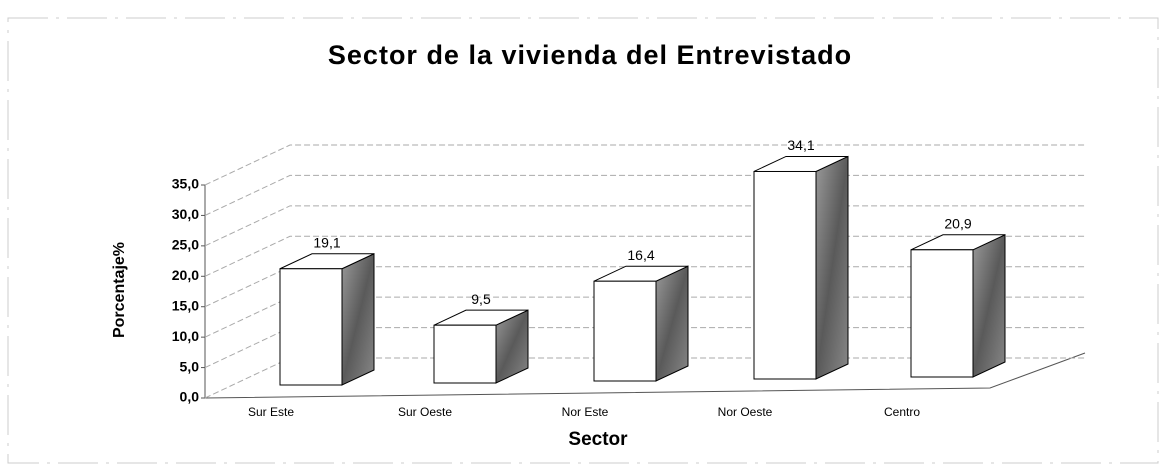 The width and height of the screenshot is (1163, 473). What do you see at coordinates (185, 336) in the screenshot?
I see `y-tick-label: 10,0` at bounding box center [185, 336].